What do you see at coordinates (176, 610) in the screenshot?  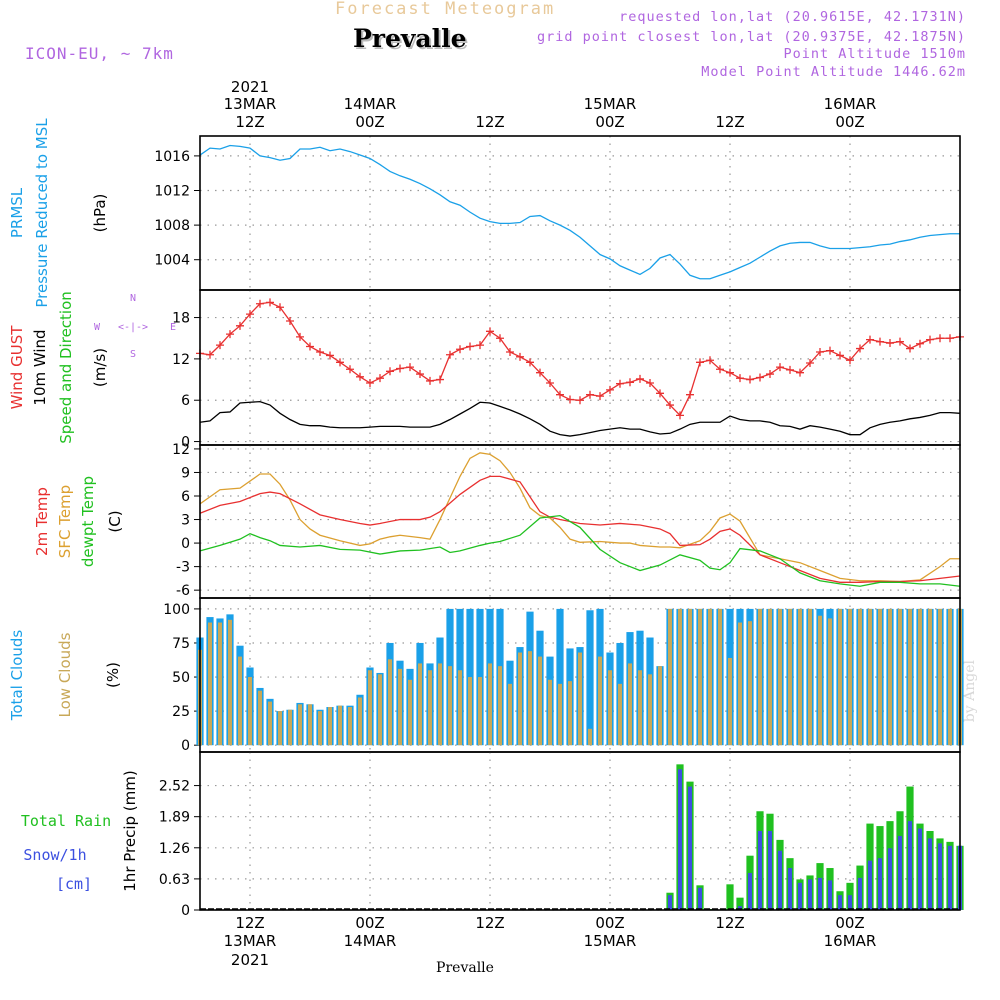 I see `y-tick-label: 100` at bounding box center [176, 610].